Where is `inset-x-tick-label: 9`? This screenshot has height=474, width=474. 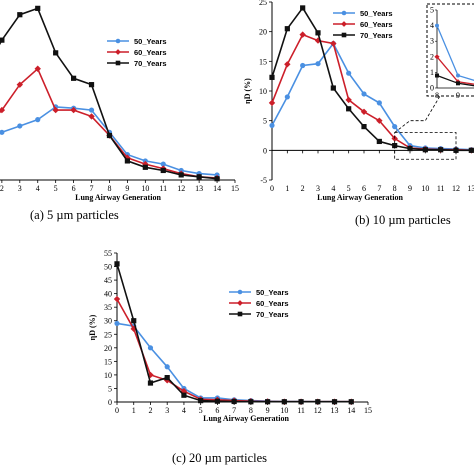 inset-x-tick-label: 9 is located at coordinates (458, 95).